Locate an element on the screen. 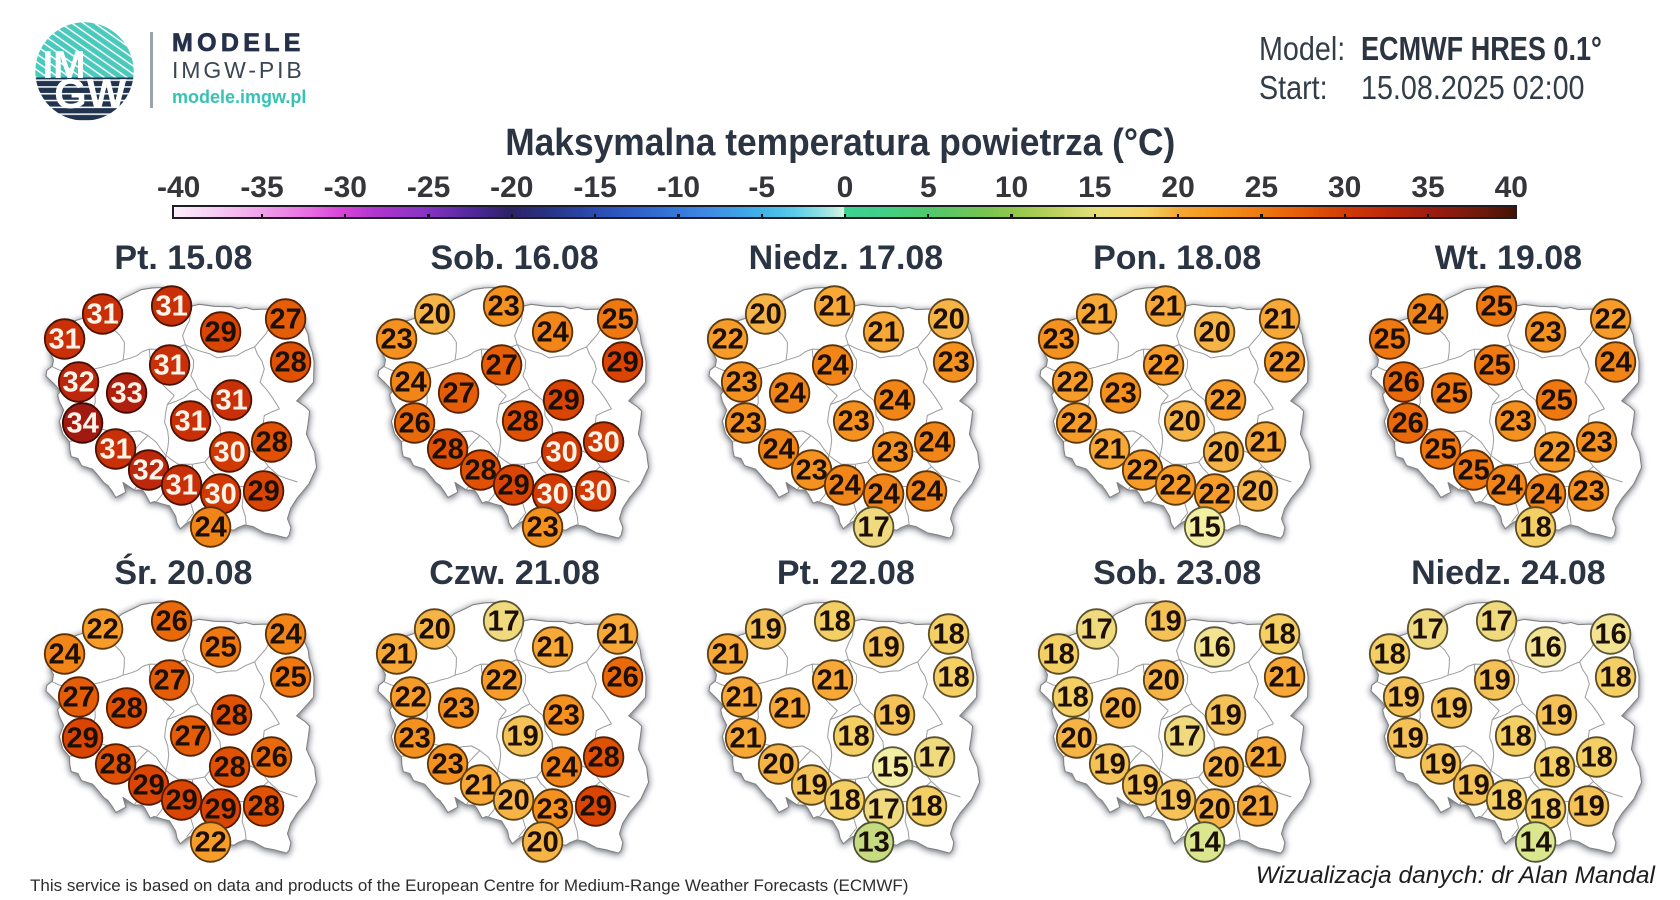 This screenshot has height=900, width=1680. svg-text: GW is located at coordinates (90, 93).